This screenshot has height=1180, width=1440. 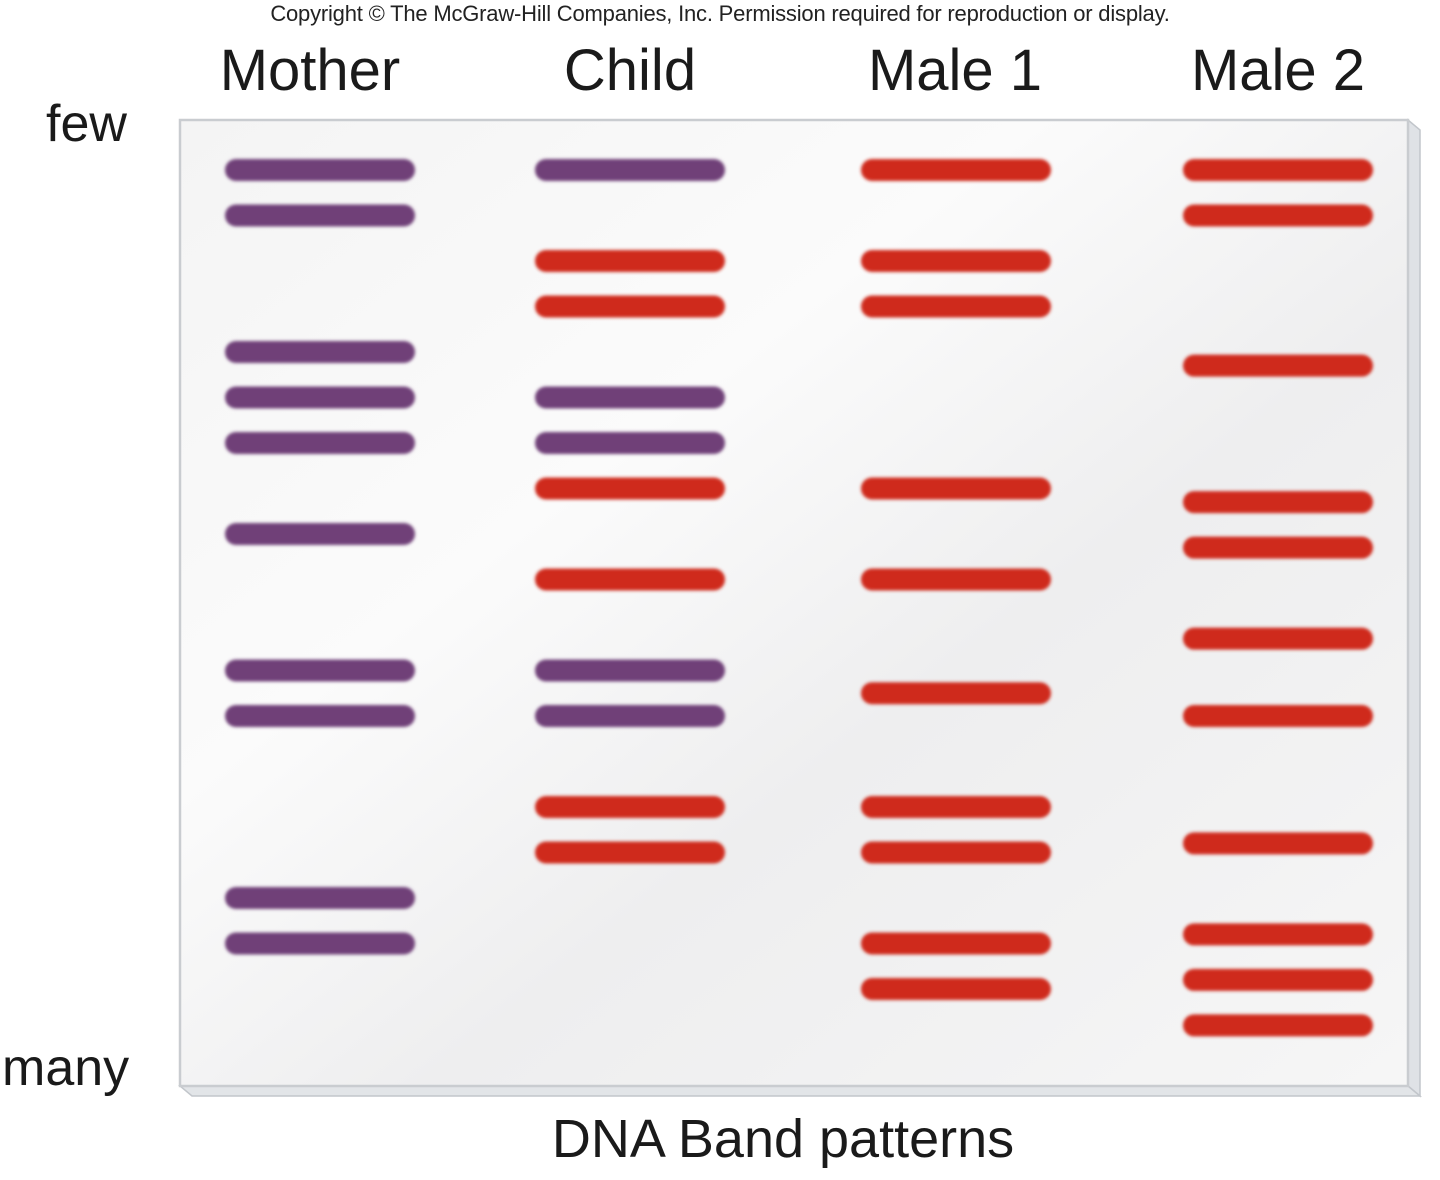 What do you see at coordinates (310, 70) in the screenshot?
I see `lane-label-mother: Mother` at bounding box center [310, 70].